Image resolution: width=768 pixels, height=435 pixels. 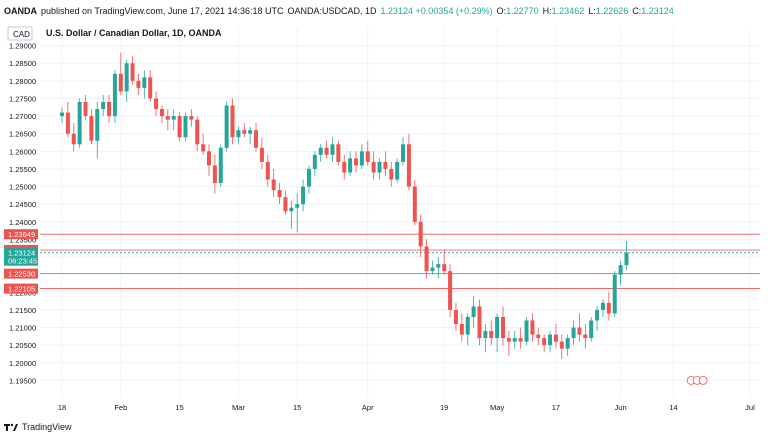 I want to click on y-tick-label: 1.25500, so click(x=22, y=169).